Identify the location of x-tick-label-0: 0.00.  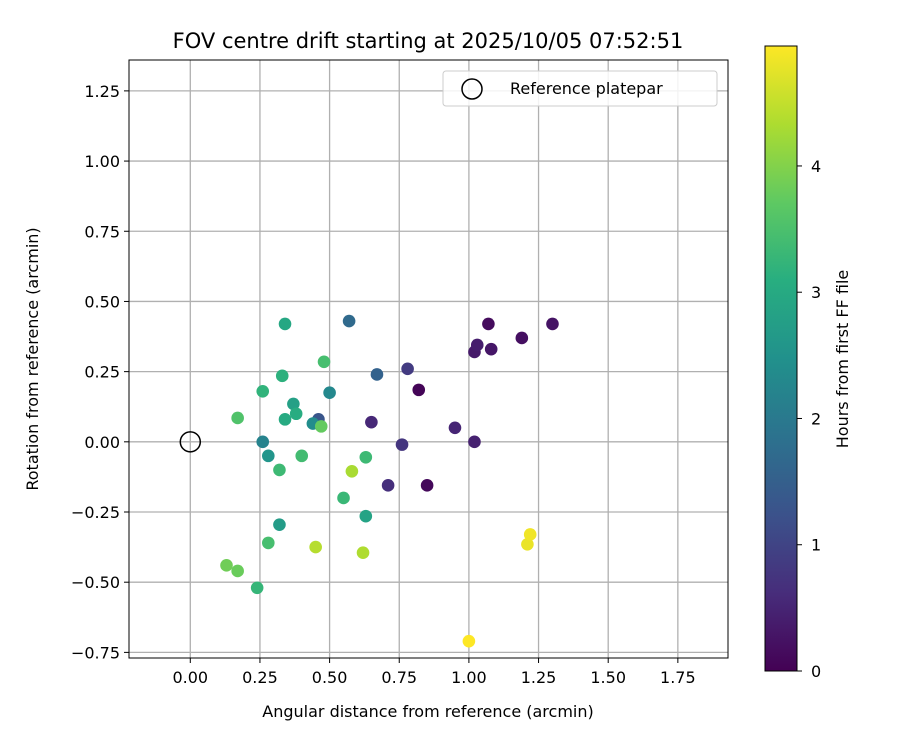
(190, 677).